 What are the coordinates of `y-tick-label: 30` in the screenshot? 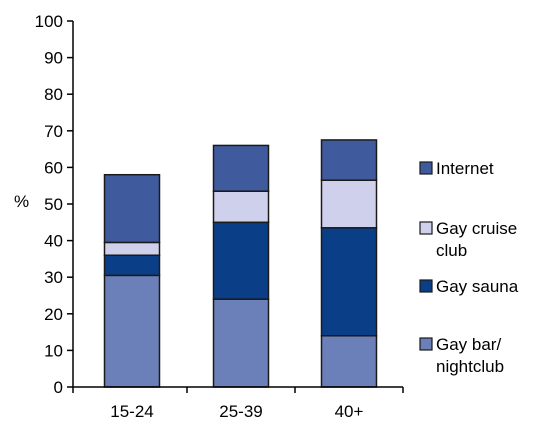 It's located at (53, 277).